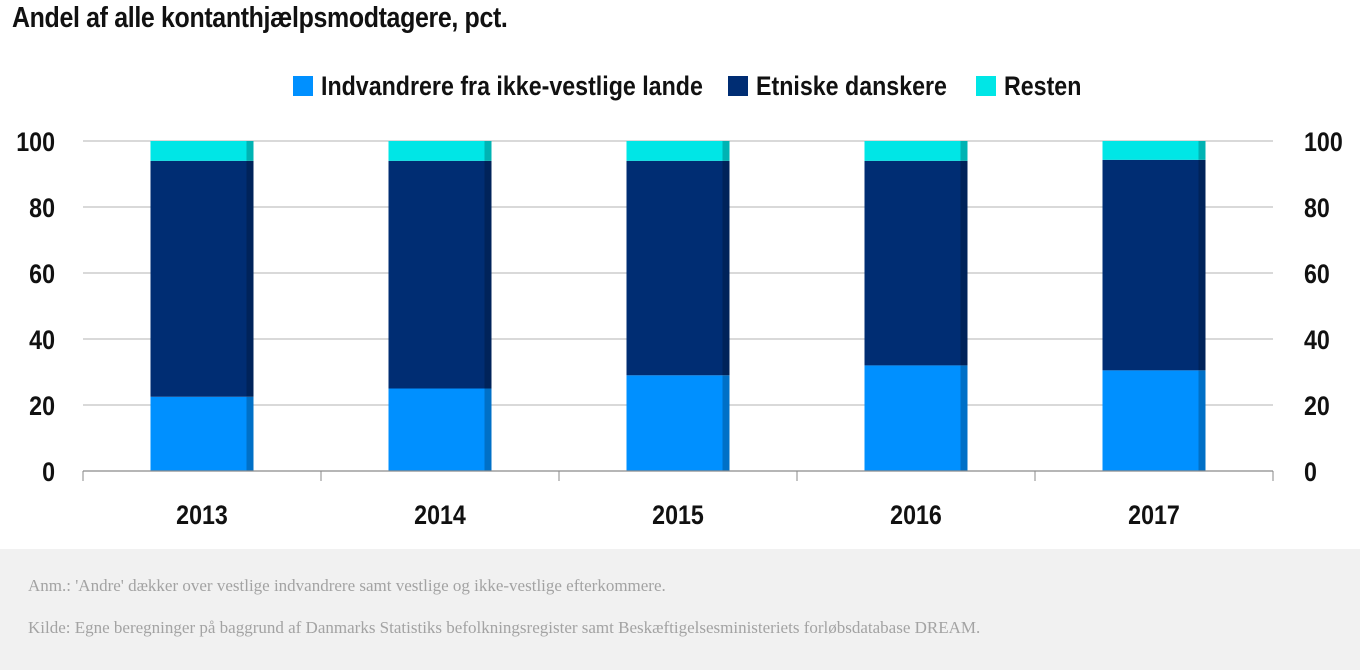  Describe the element at coordinates (35, 142) in the screenshot. I see `y-tick-label-left: 100` at that location.